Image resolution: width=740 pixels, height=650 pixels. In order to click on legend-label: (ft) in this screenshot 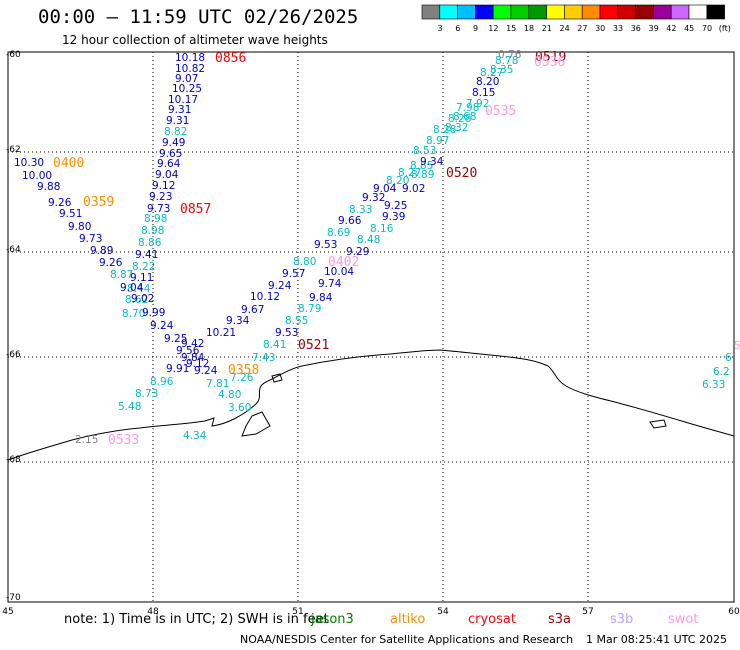, I will do `click(725, 28)`.